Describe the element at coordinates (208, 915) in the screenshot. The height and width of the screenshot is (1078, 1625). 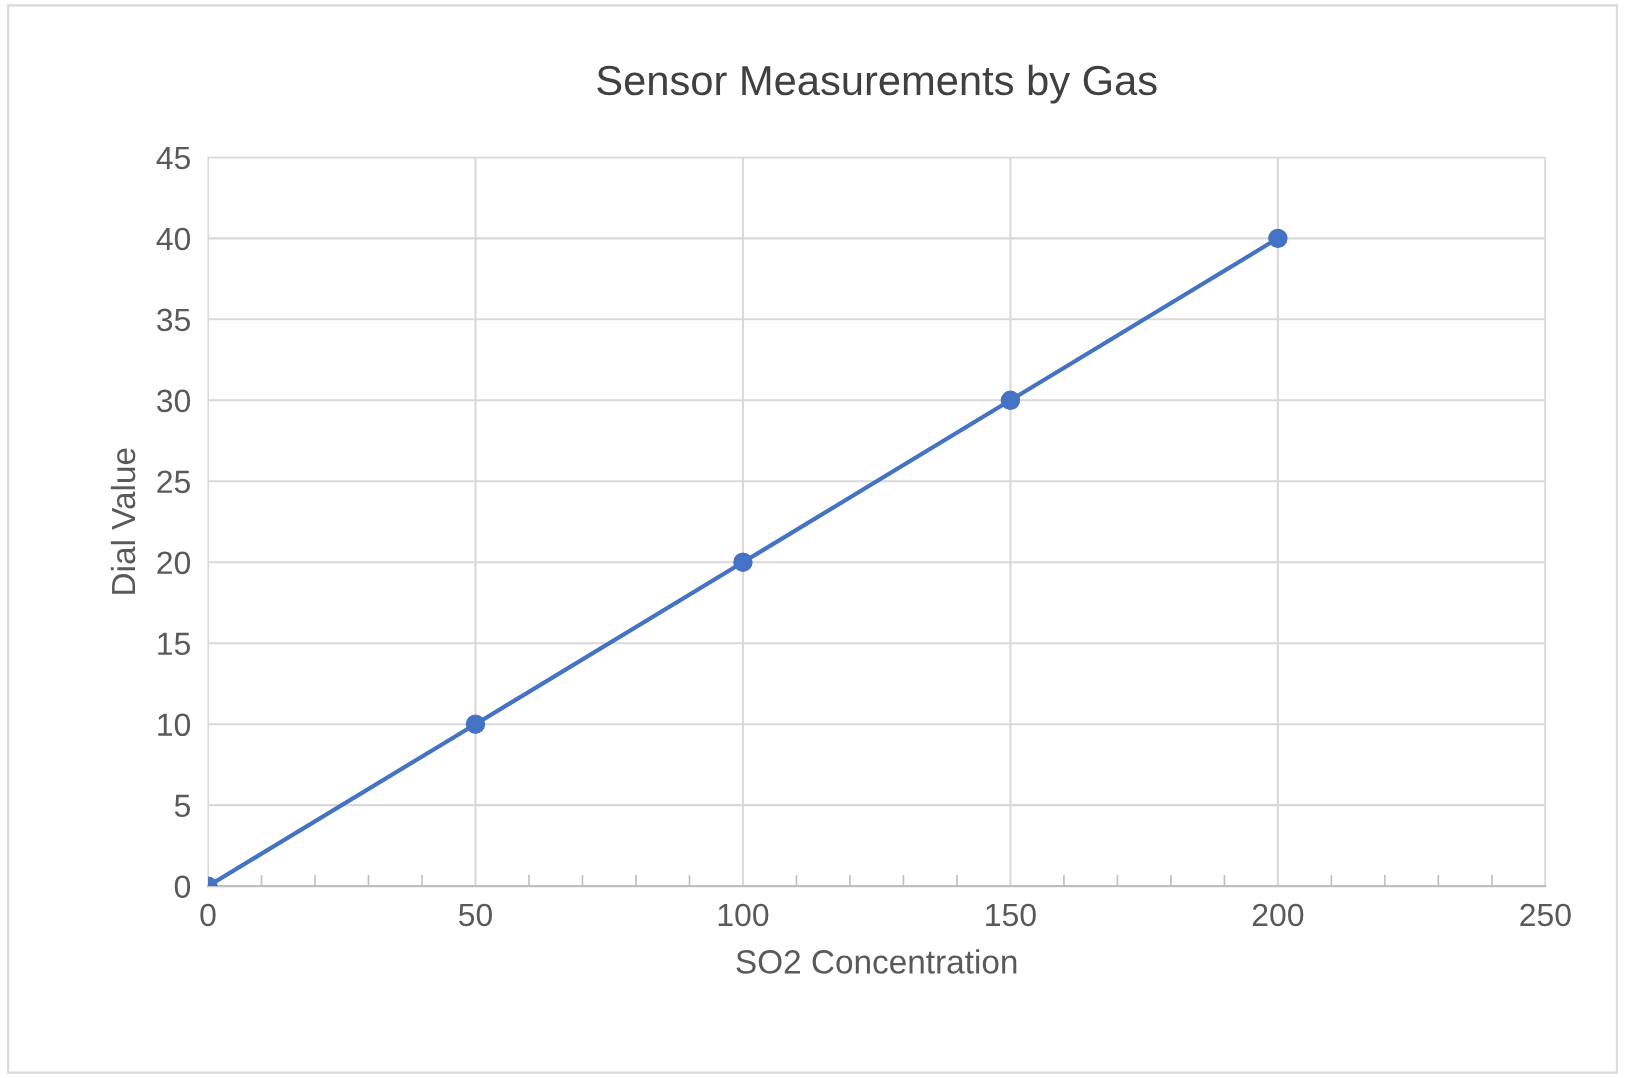
I see `x-tick-label: 0` at that location.